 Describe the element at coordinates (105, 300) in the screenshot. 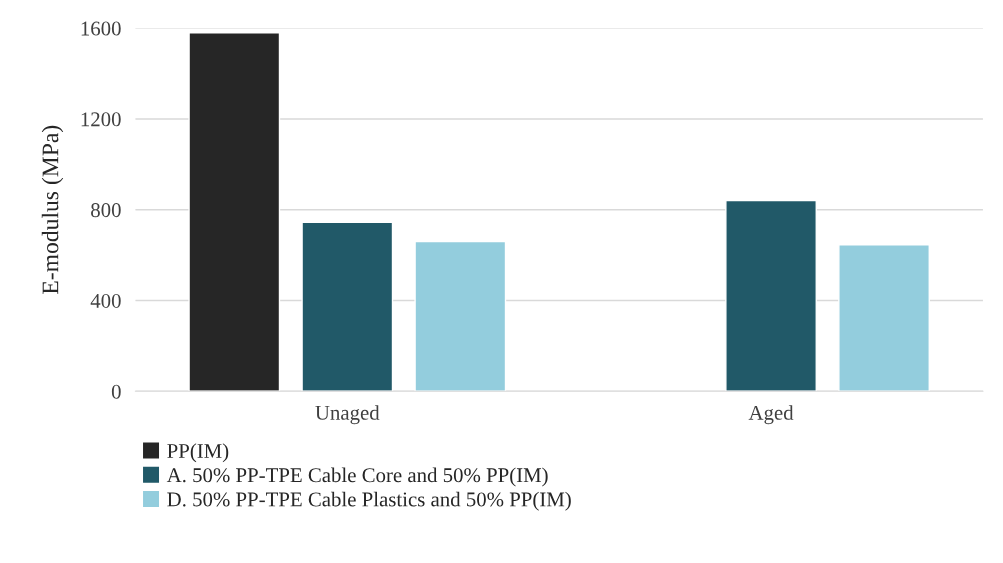

I see `y-tick-label: 400` at that location.